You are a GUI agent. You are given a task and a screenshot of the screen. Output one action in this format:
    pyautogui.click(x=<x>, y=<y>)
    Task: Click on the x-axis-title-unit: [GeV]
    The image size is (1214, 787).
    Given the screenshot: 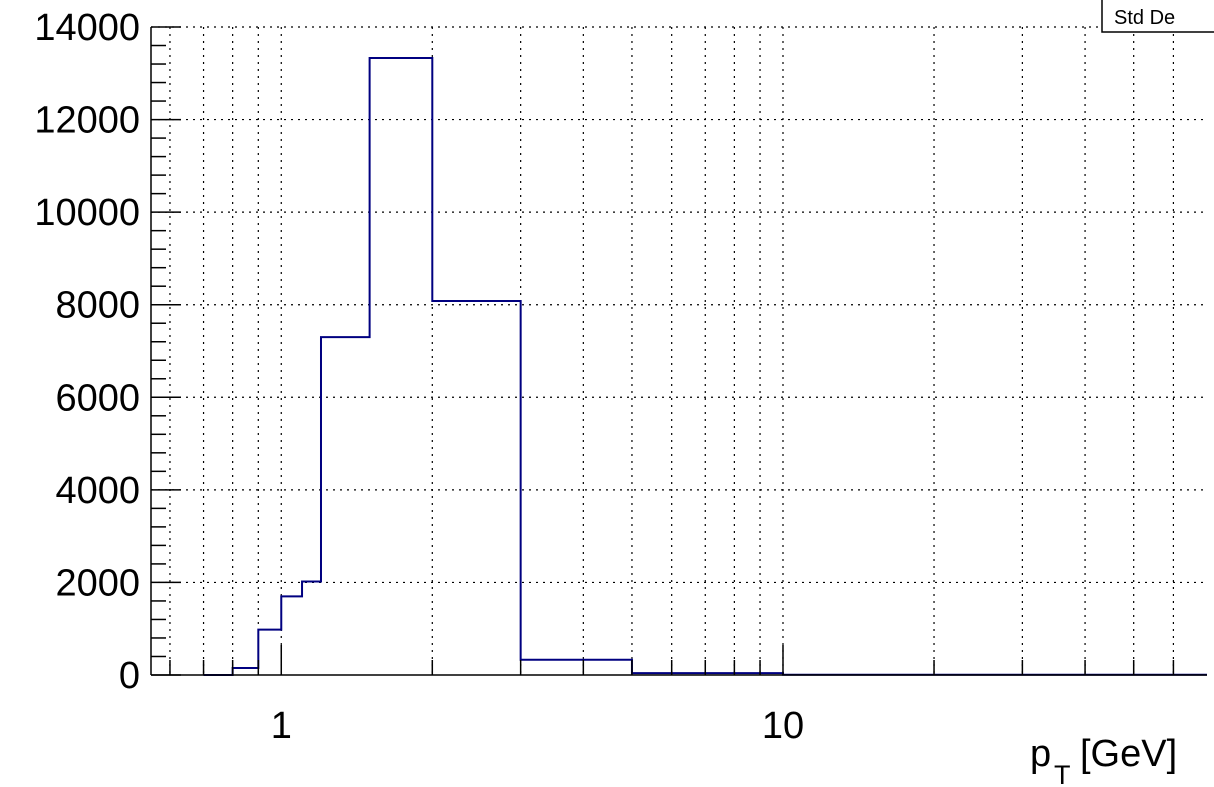 What is the action you would take?
    pyautogui.click(x=1128, y=754)
    